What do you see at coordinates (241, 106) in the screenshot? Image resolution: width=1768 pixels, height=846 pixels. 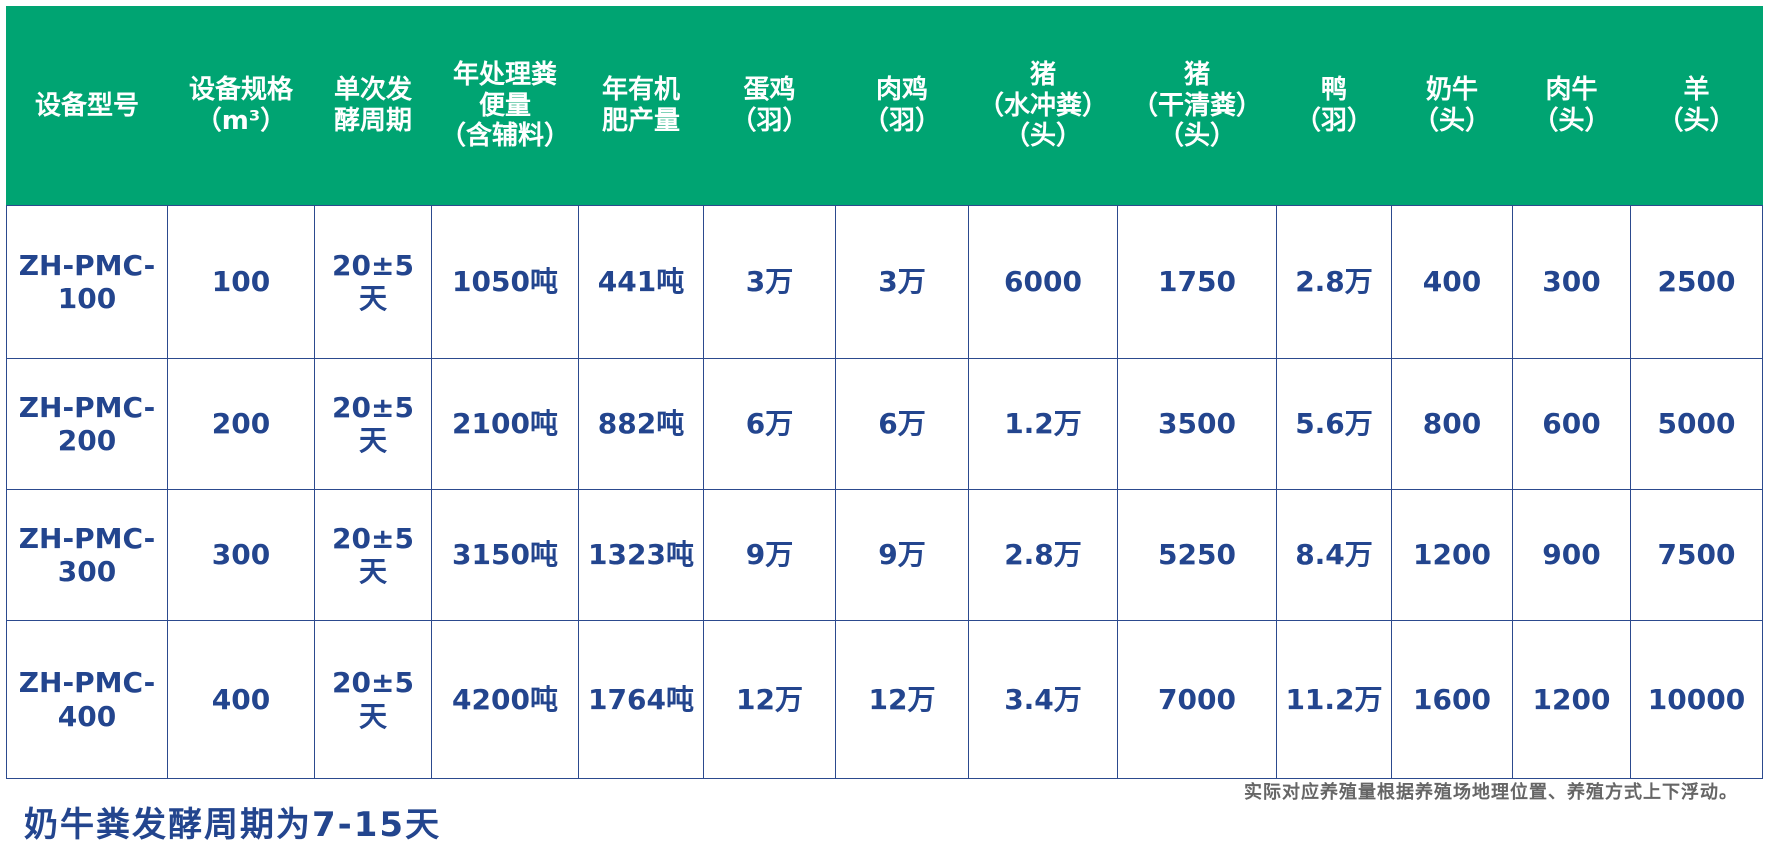 I see `header-cell: 设备规格 （m³）` at bounding box center [241, 106].